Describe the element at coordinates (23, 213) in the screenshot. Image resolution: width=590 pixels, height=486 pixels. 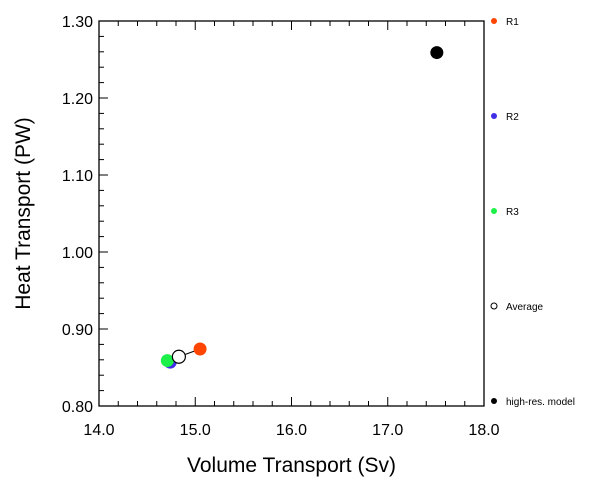
I see `y-axis-title: Heat Transport (PW)` at that location.